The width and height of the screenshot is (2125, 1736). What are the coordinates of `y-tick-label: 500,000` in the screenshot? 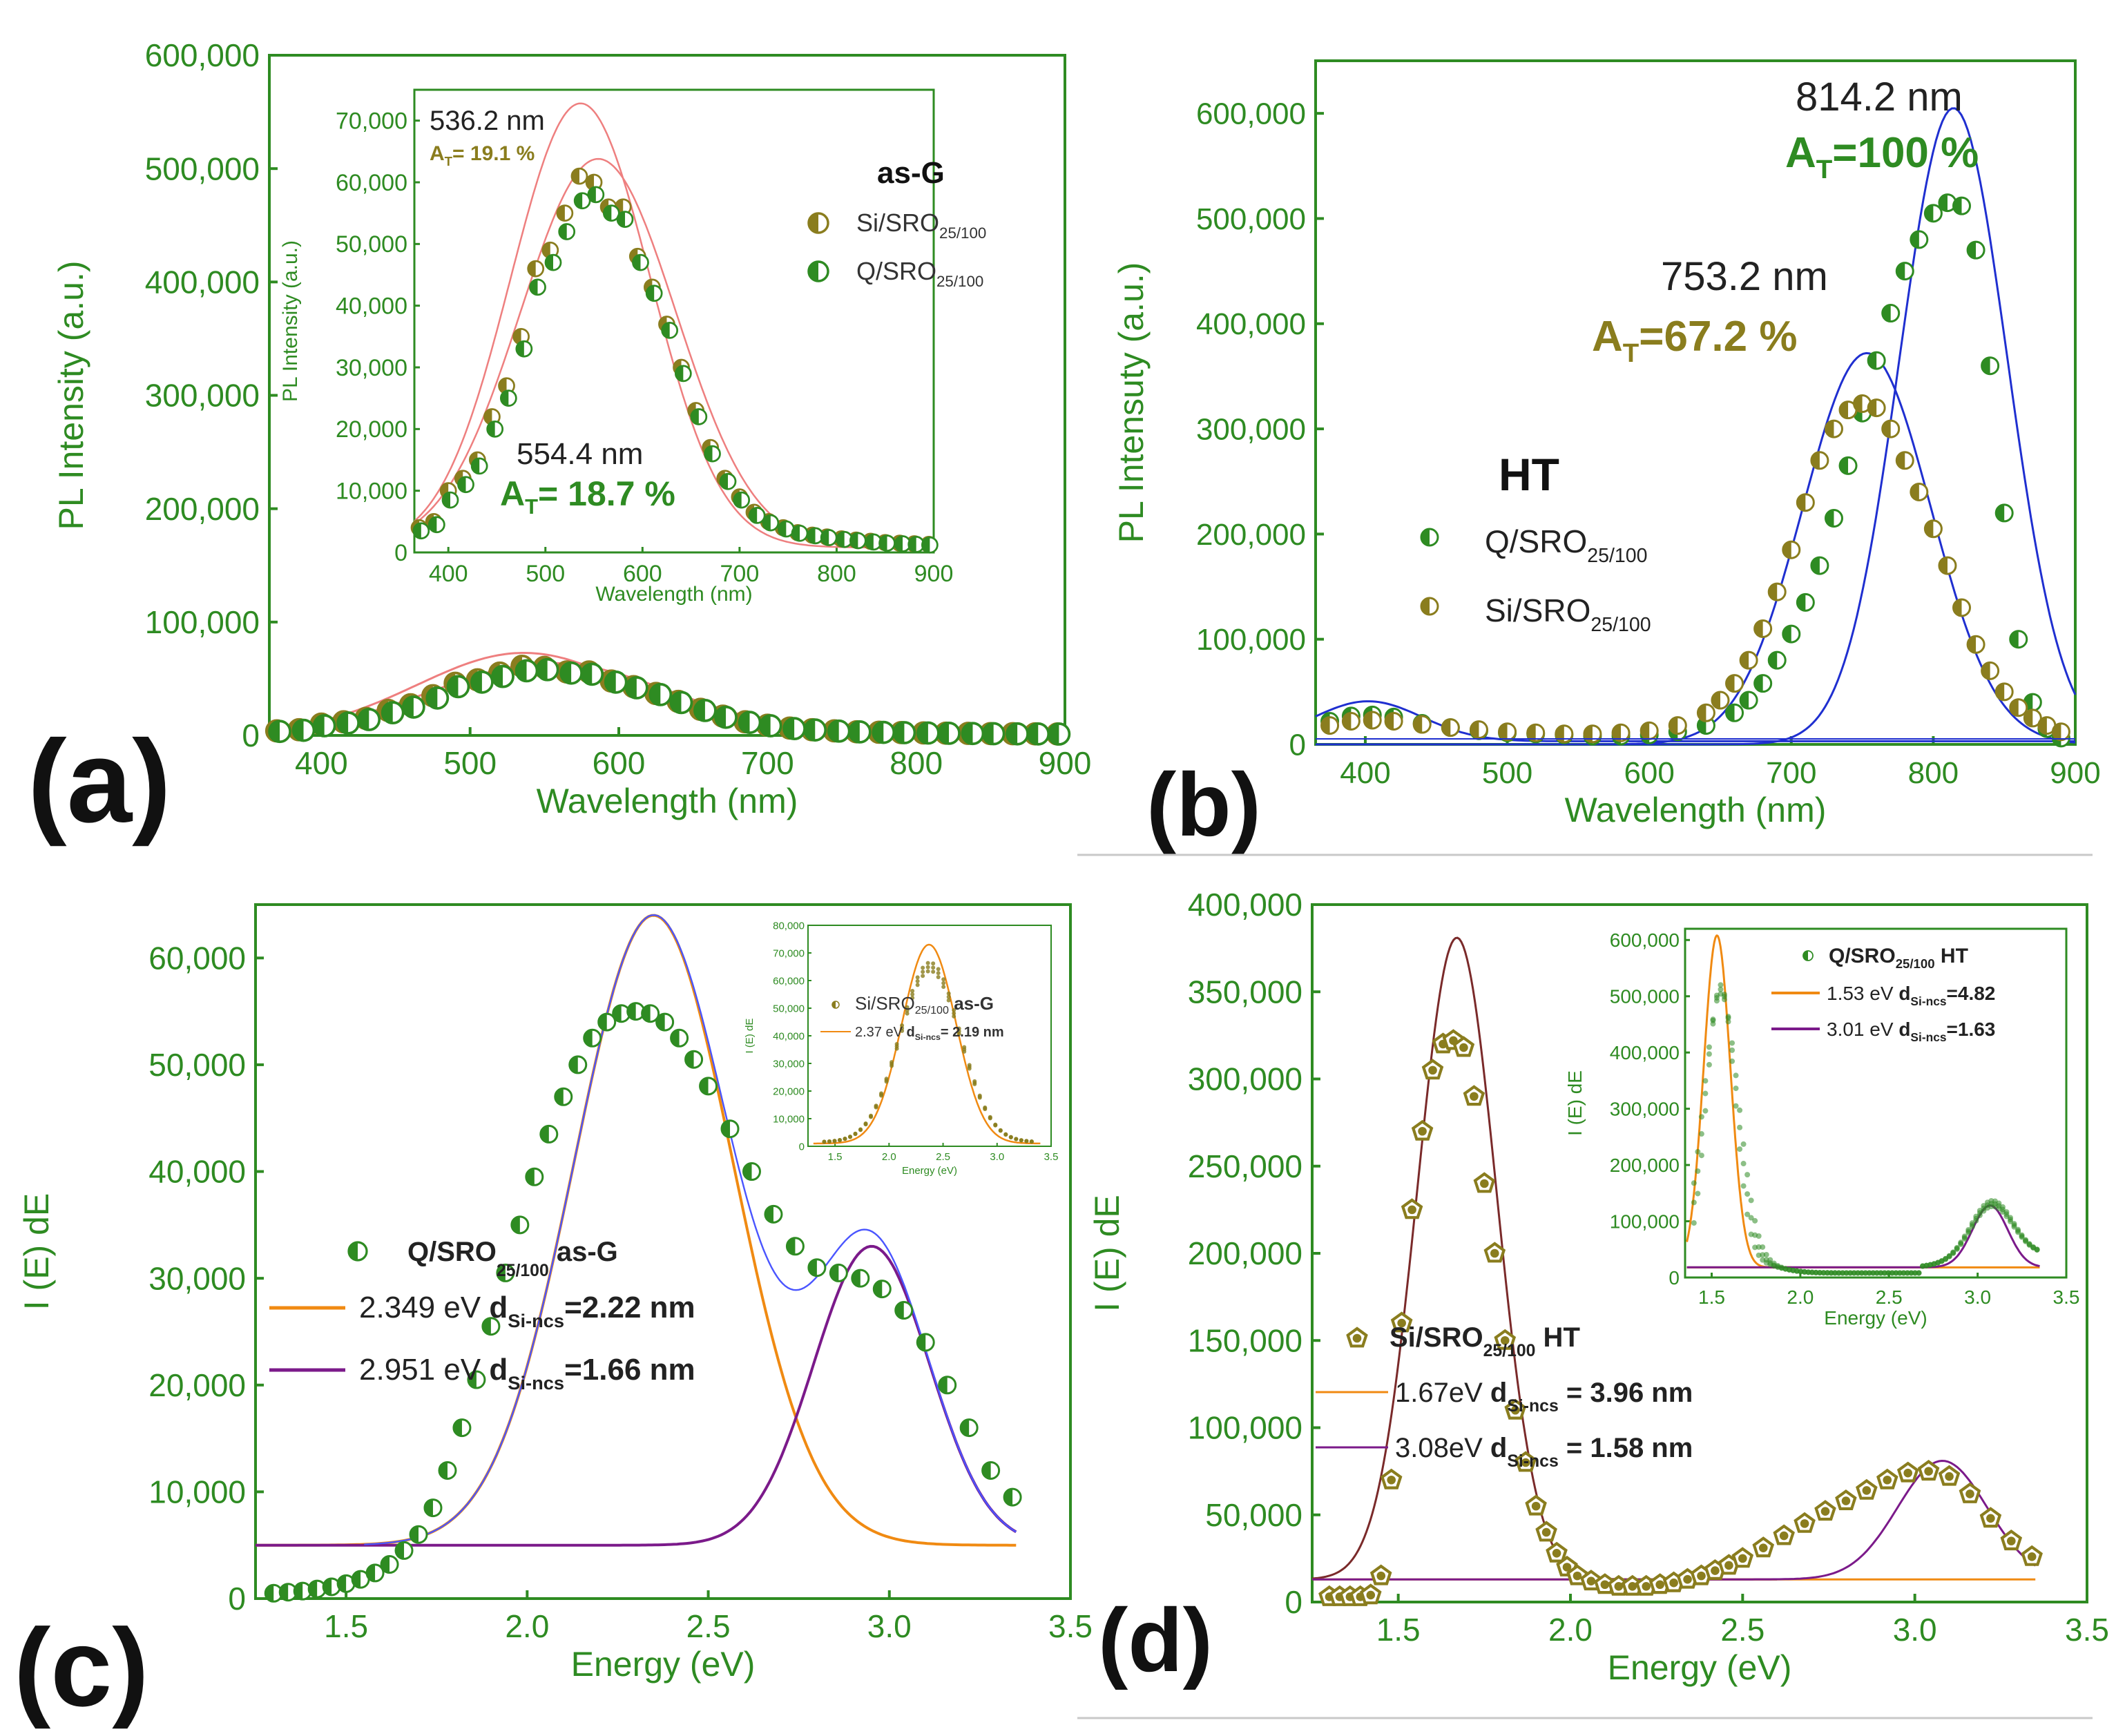 It's located at (1645, 996).